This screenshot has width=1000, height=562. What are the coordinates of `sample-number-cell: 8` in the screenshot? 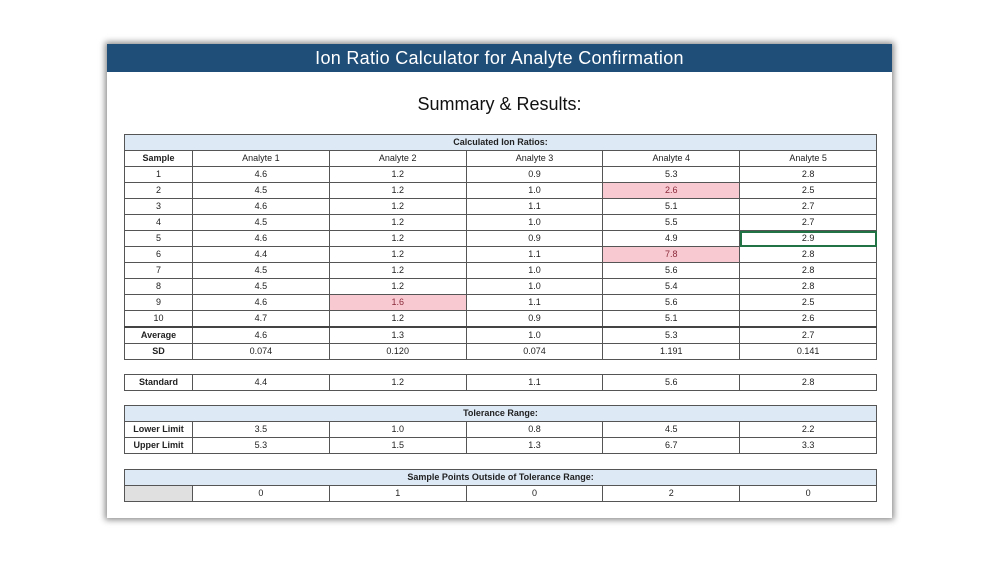 It's located at (158, 286).